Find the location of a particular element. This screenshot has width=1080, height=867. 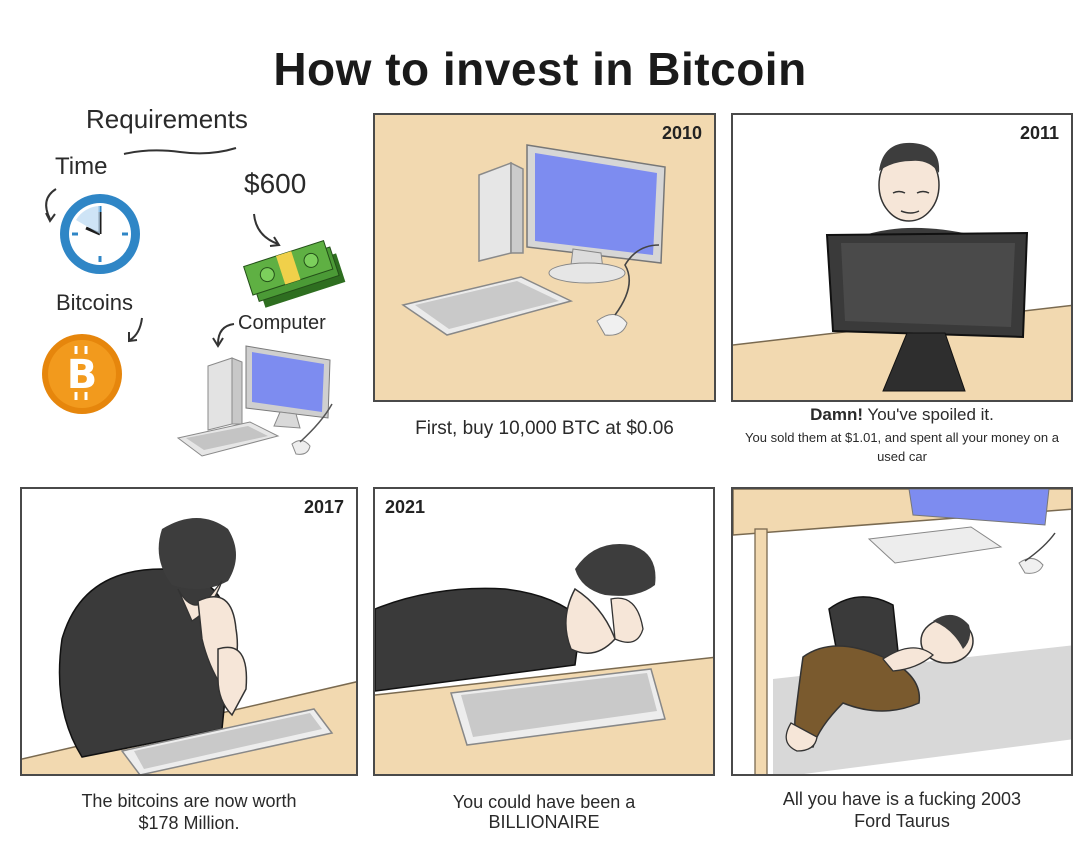

money-stack-icon is located at coordinates (294, 273).